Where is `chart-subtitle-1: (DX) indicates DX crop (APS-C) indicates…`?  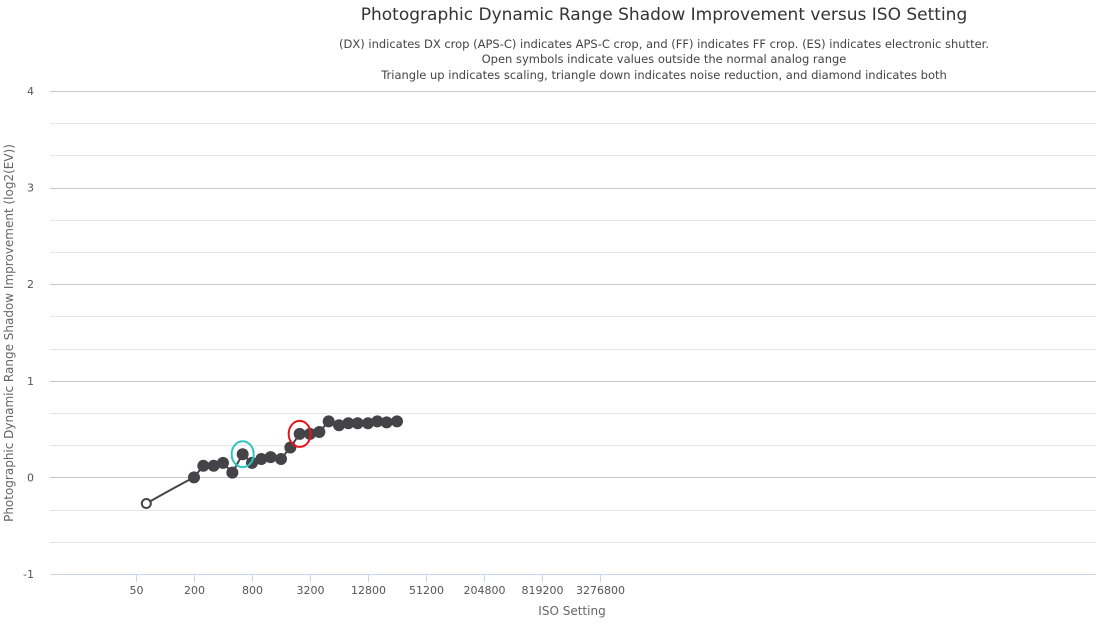
chart-subtitle-1: (DX) indicates DX crop (APS-C) indicates… is located at coordinates (664, 44).